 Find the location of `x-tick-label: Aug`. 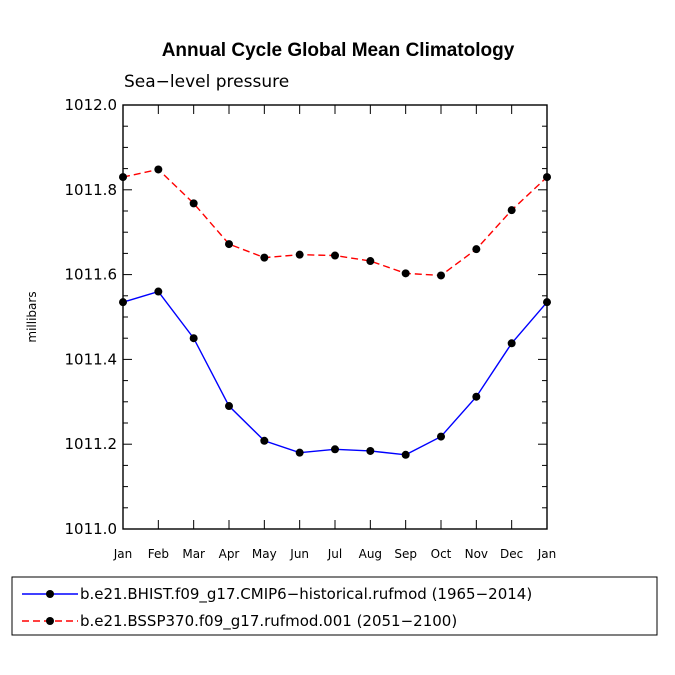

x-tick-label: Aug is located at coordinates (370, 554).